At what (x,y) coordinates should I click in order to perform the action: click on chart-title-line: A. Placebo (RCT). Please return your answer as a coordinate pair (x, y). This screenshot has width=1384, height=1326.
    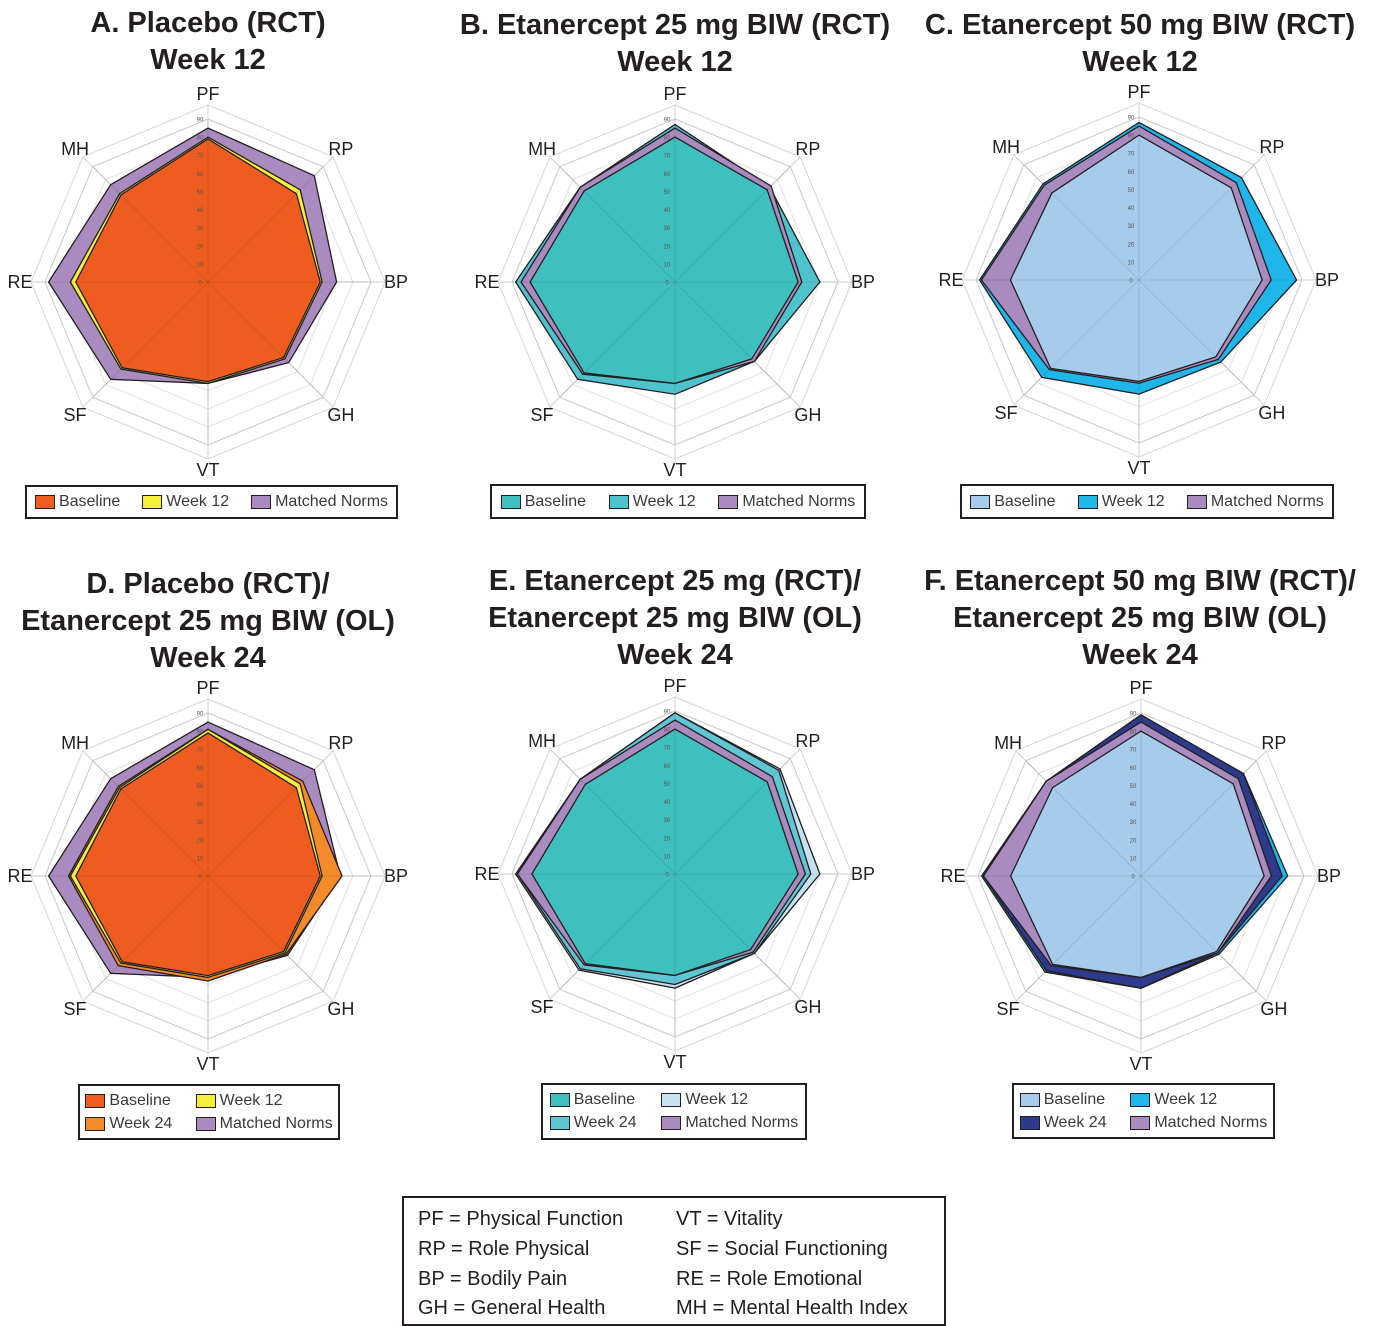
    Looking at the image, I should click on (208, 23).